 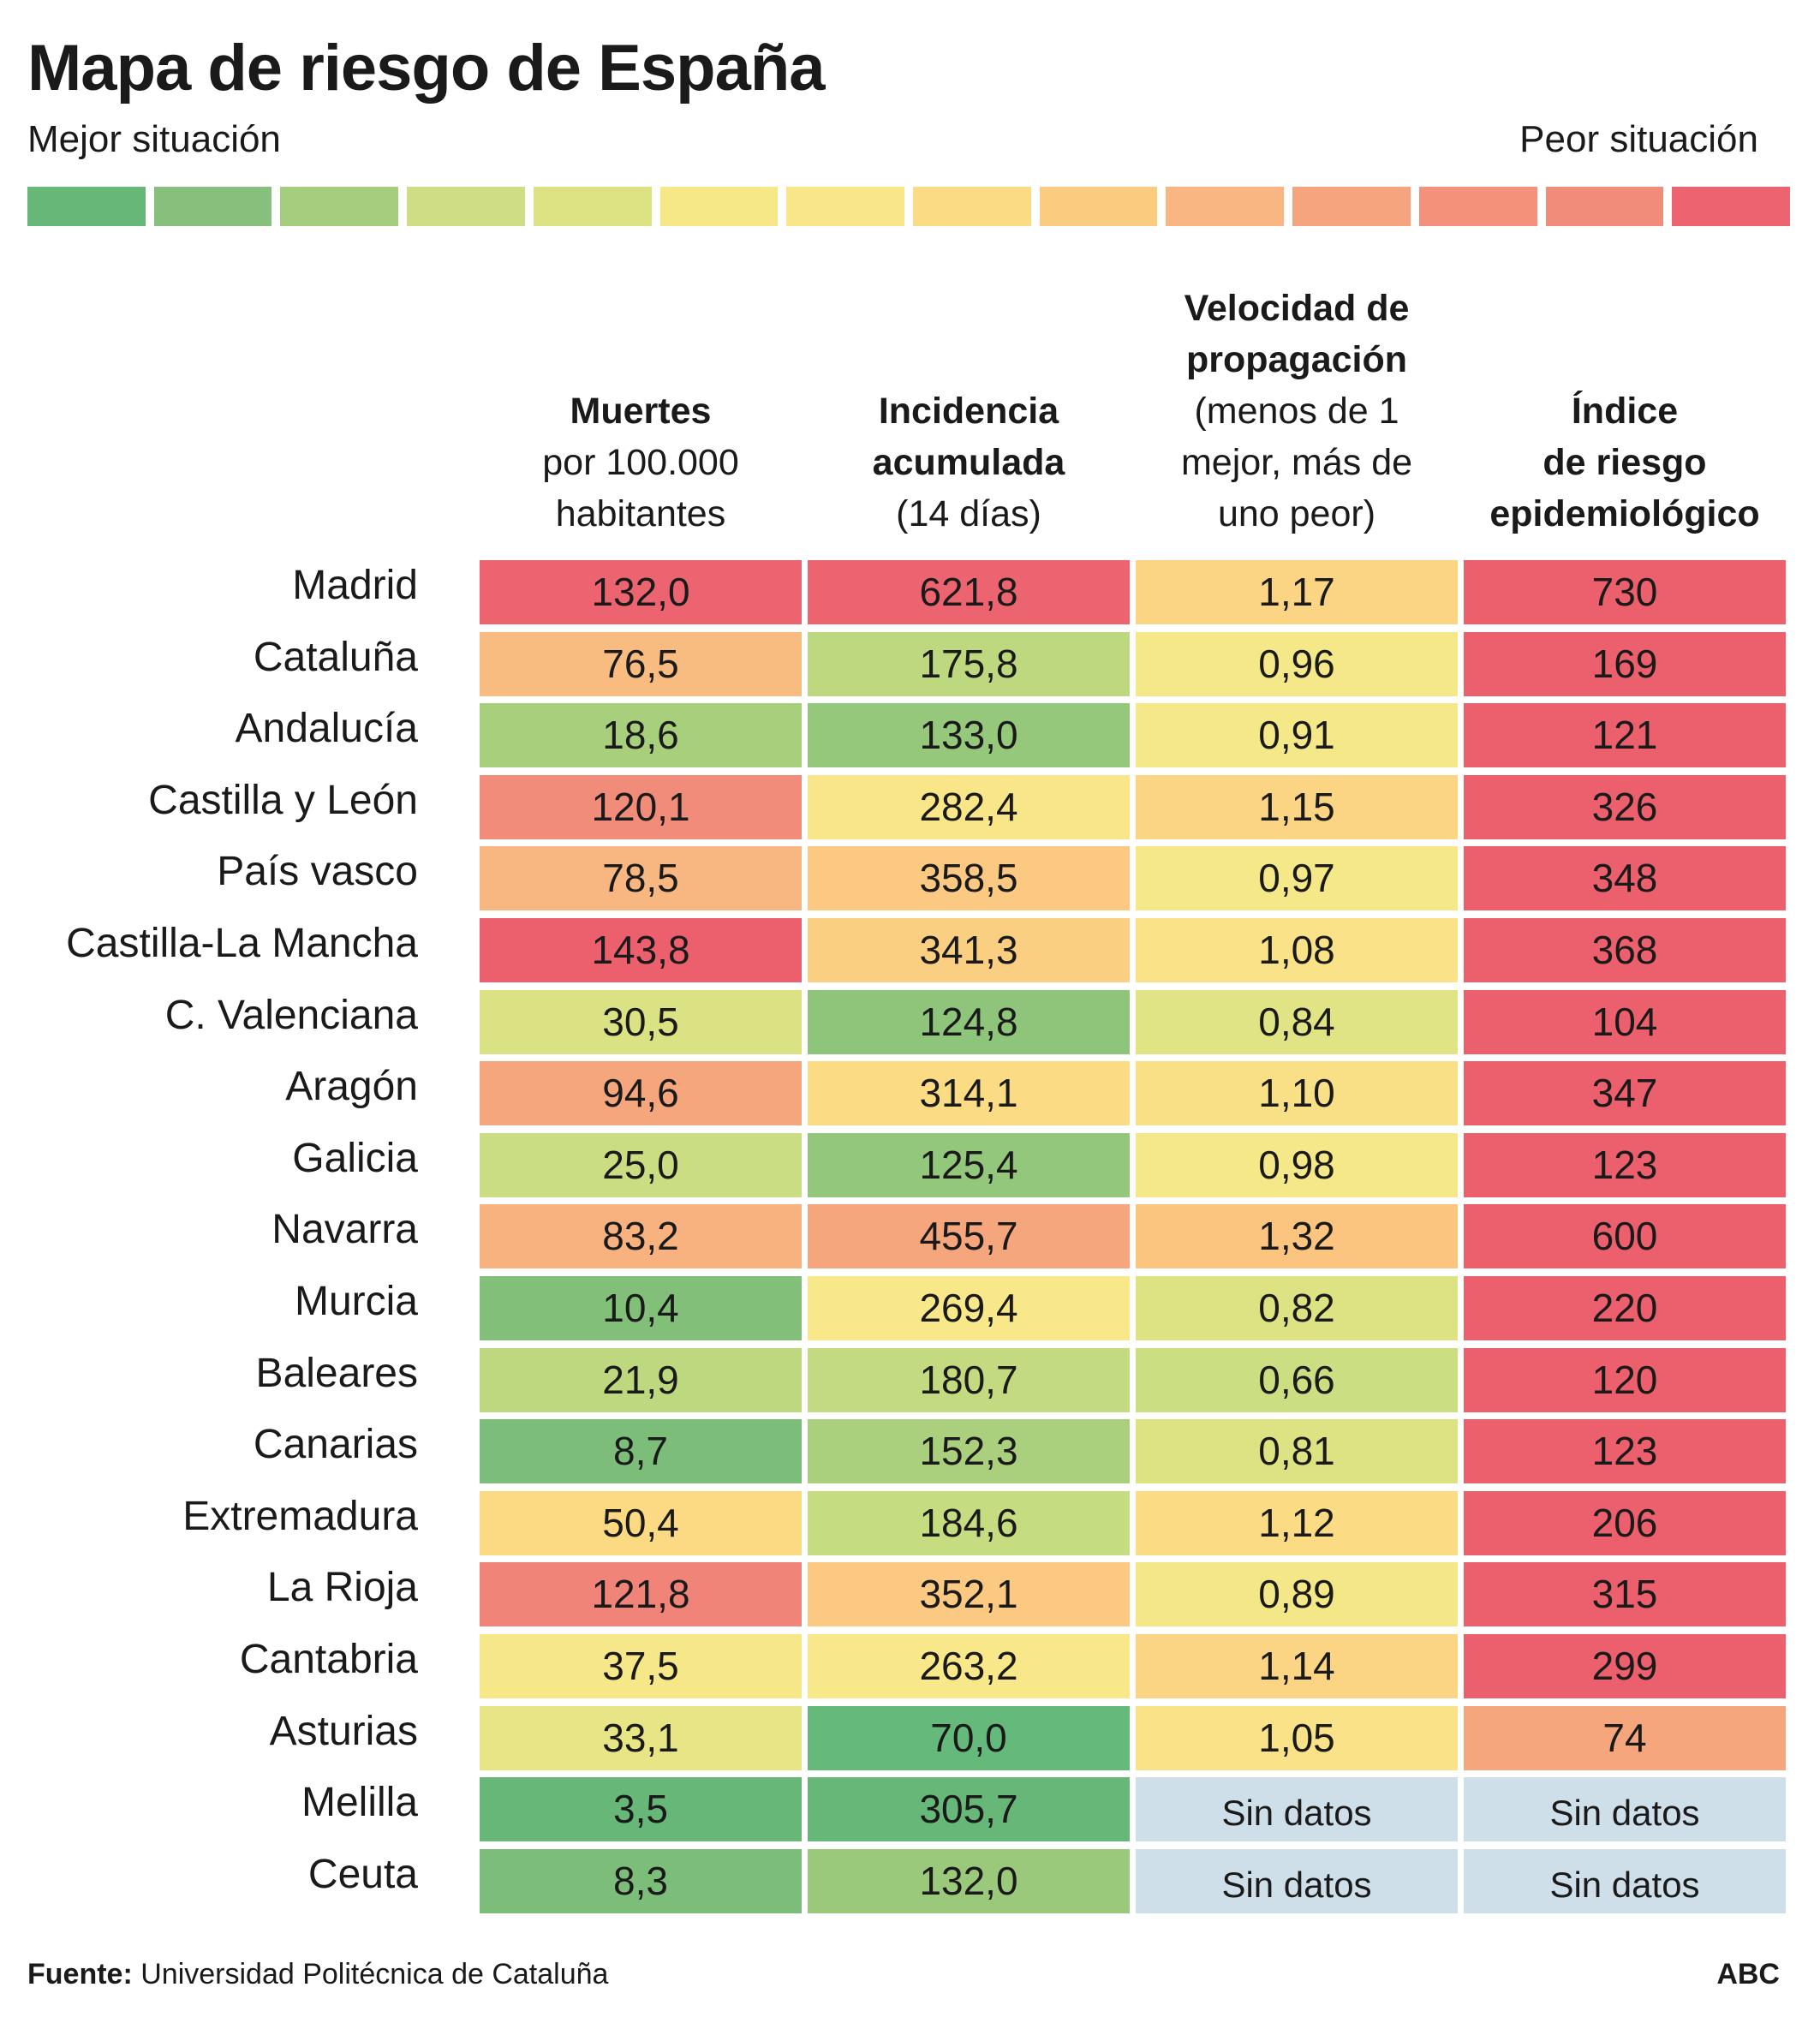 I want to click on color-scale-legend, so click(x=909, y=207).